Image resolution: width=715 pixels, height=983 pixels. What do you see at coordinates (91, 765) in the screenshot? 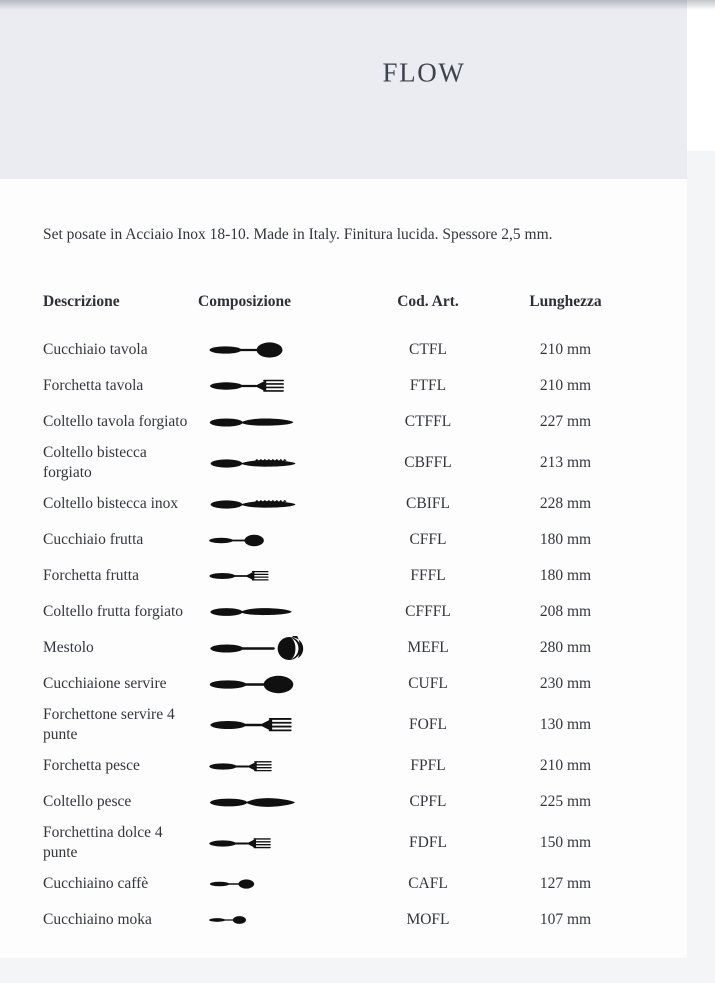
I see `item-name: Forchetta pesce` at bounding box center [91, 765].